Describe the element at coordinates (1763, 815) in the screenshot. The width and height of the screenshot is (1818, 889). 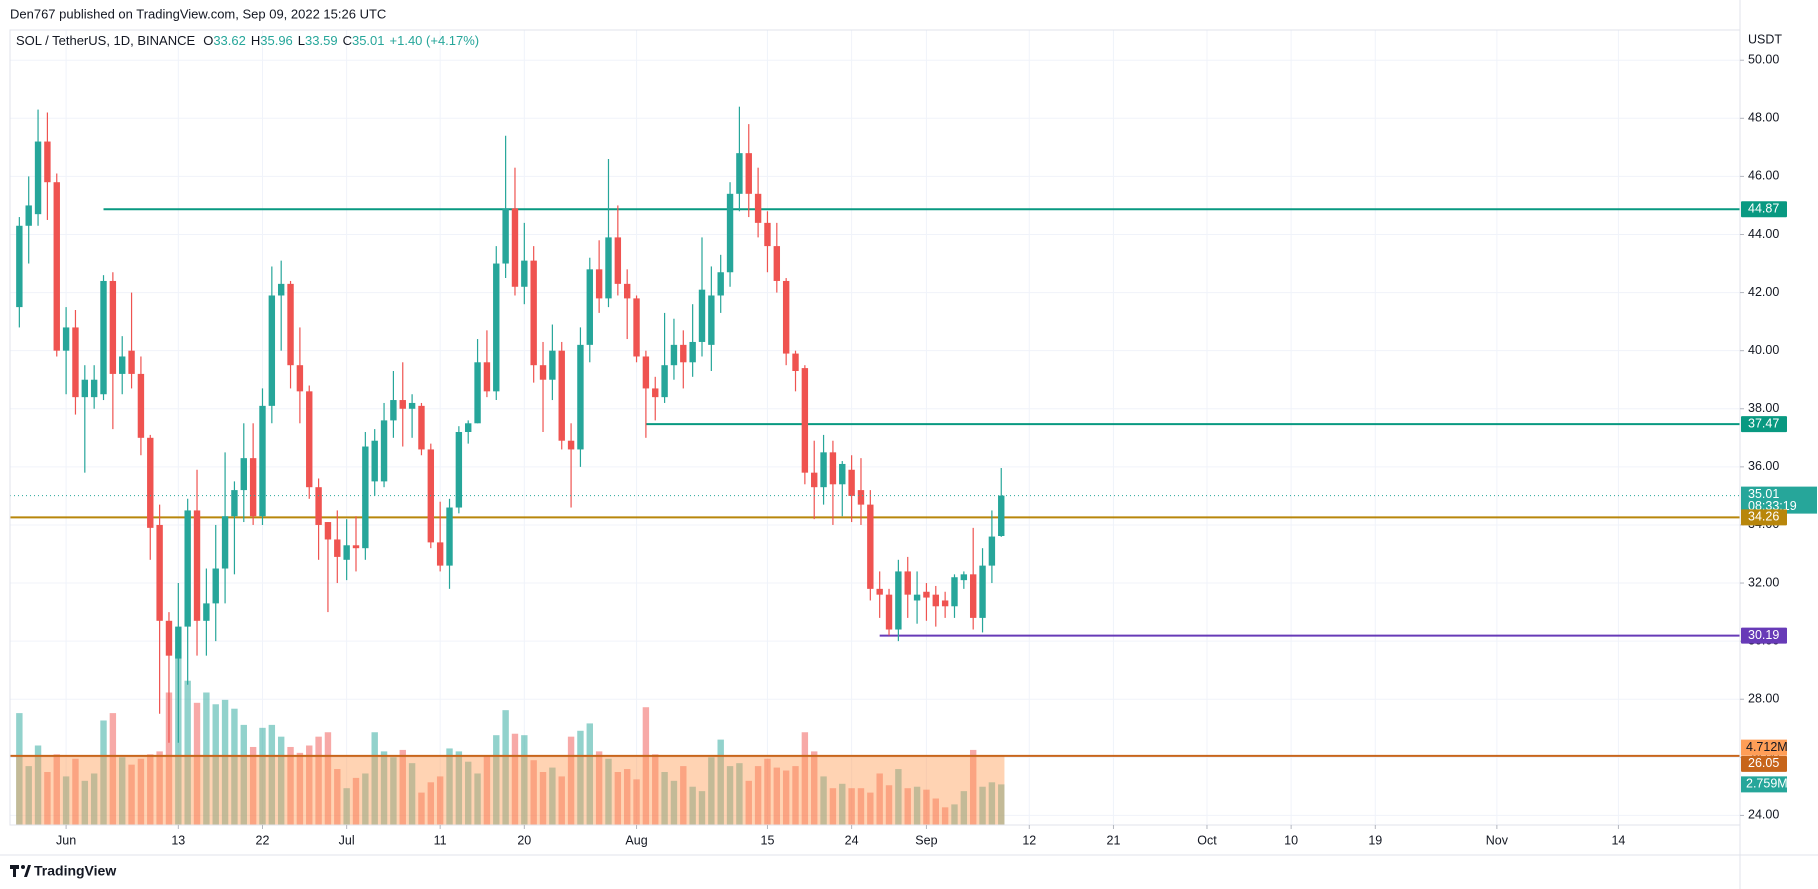
I see `y-tick-label: 24.00` at that location.